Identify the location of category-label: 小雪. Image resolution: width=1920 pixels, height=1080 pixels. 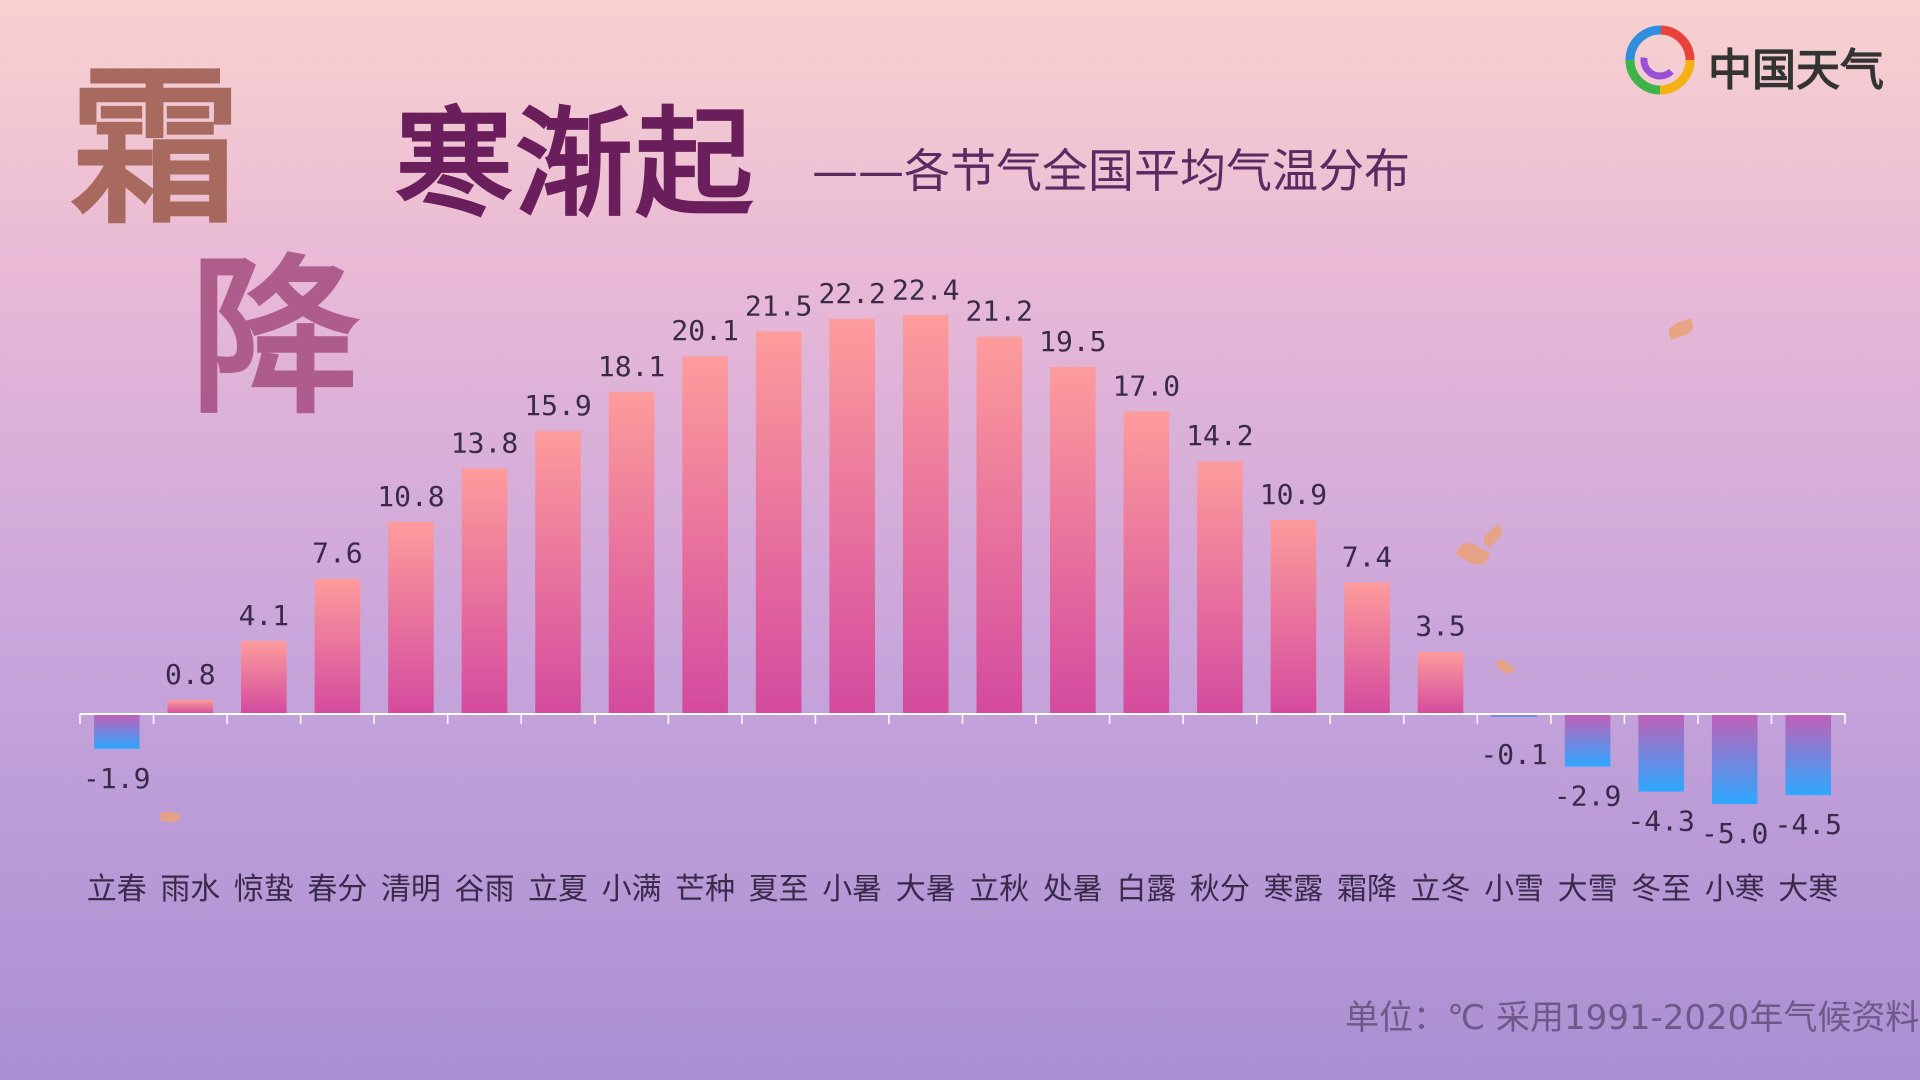
(1514, 889).